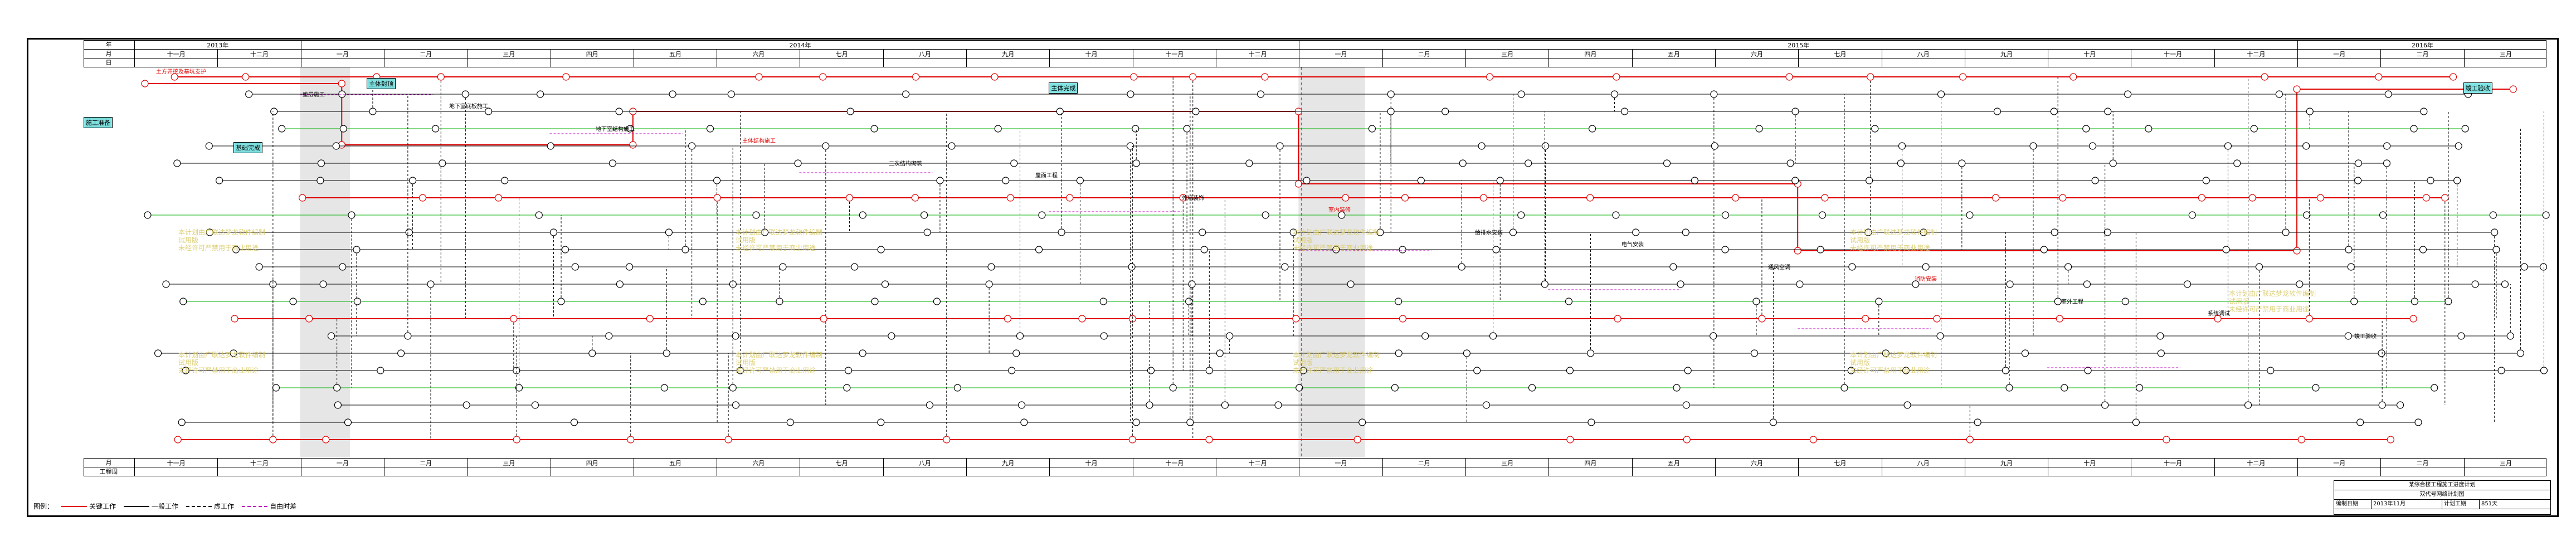  I want to click on bottom-month-cell: 五月, so click(1674, 463).